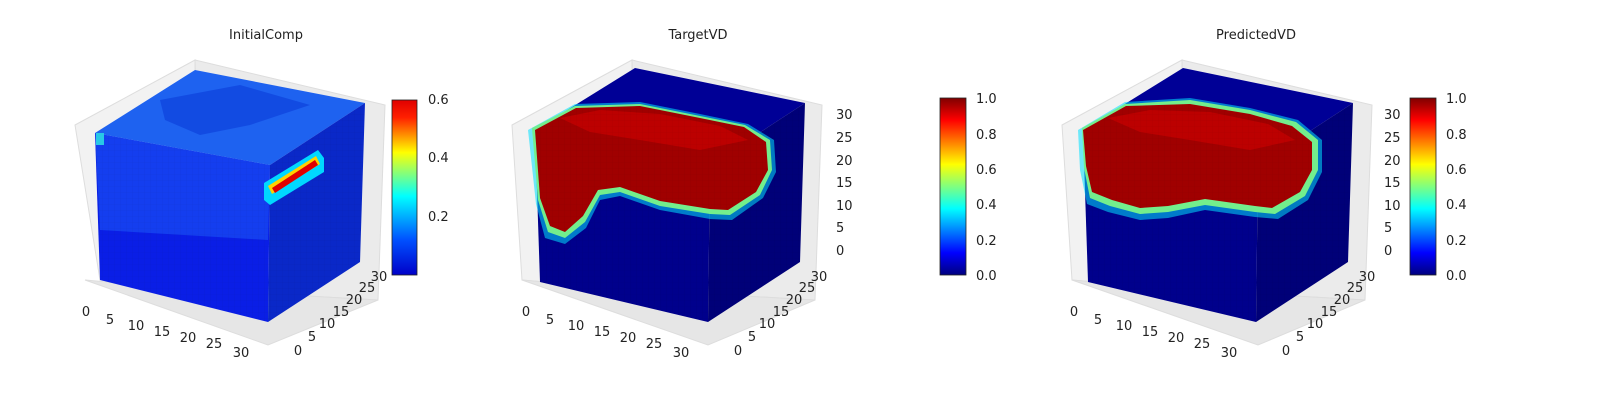 Image resolution: width=1600 pixels, height=400 pixels. I want to click on chart-title: TargetVD, so click(697, 35).